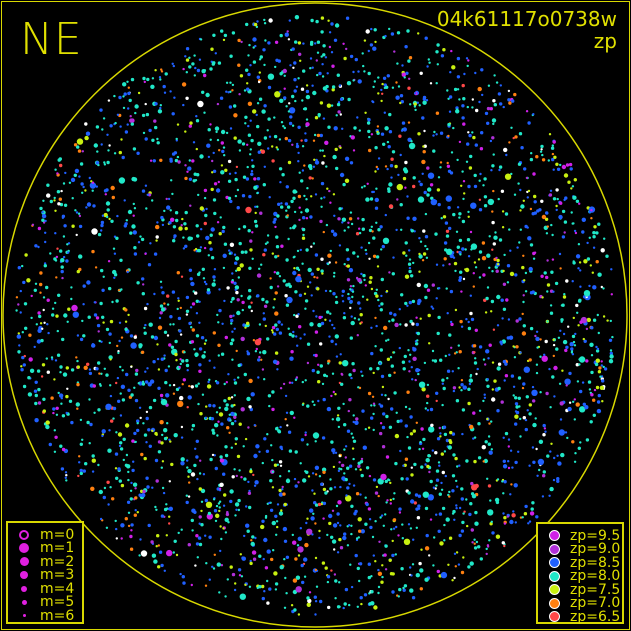 The image size is (631, 631). I want to click on magnitude-legend-label: m=6, so click(57, 615).